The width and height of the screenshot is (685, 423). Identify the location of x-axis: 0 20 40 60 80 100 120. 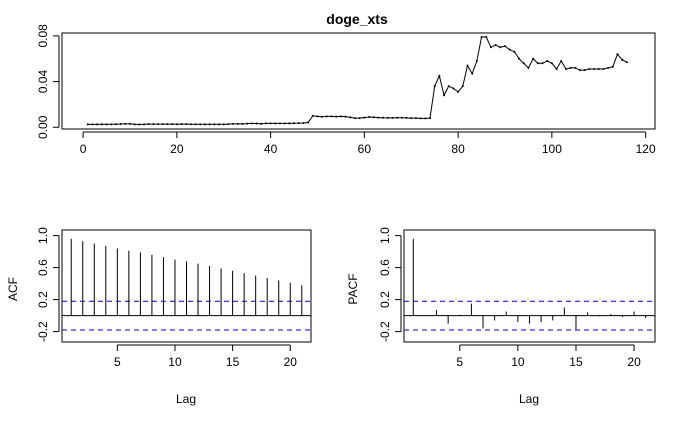
(368, 143).